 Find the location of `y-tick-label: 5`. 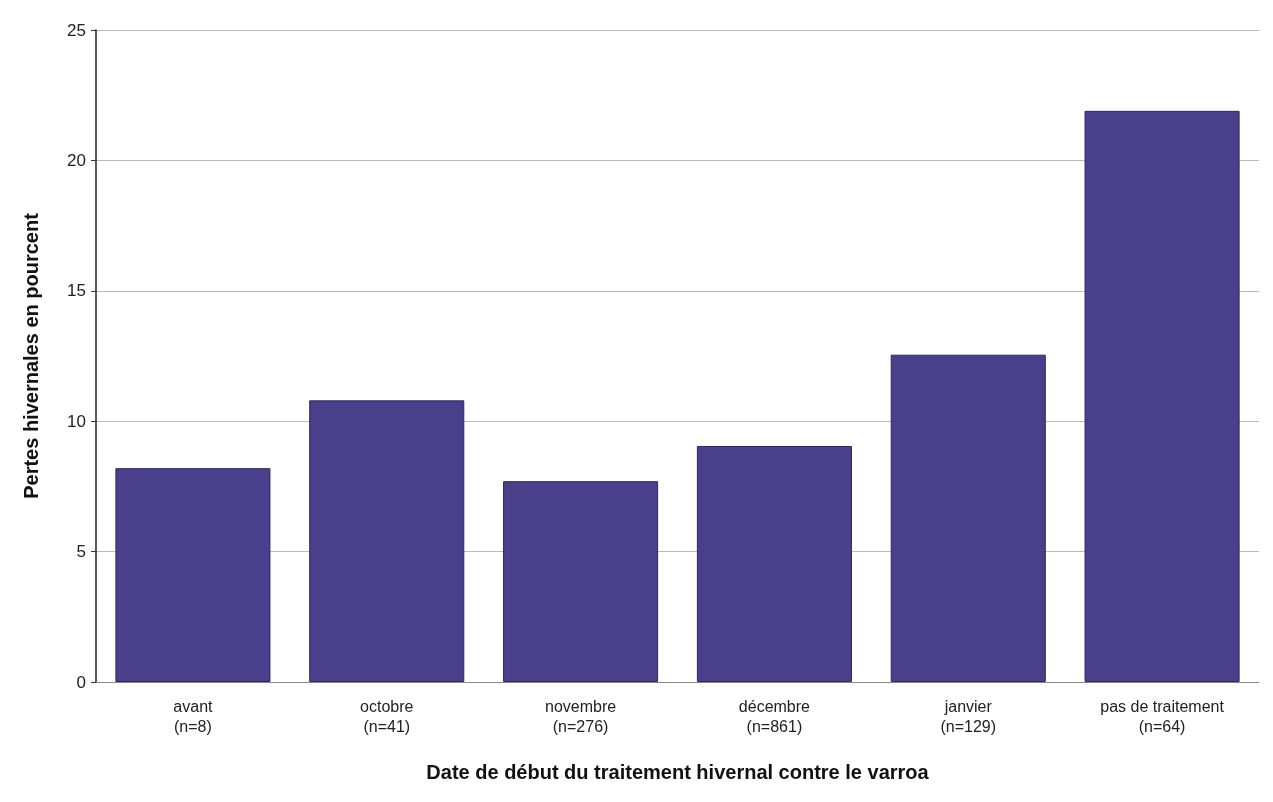

y-tick-label: 5 is located at coordinates (81, 552).